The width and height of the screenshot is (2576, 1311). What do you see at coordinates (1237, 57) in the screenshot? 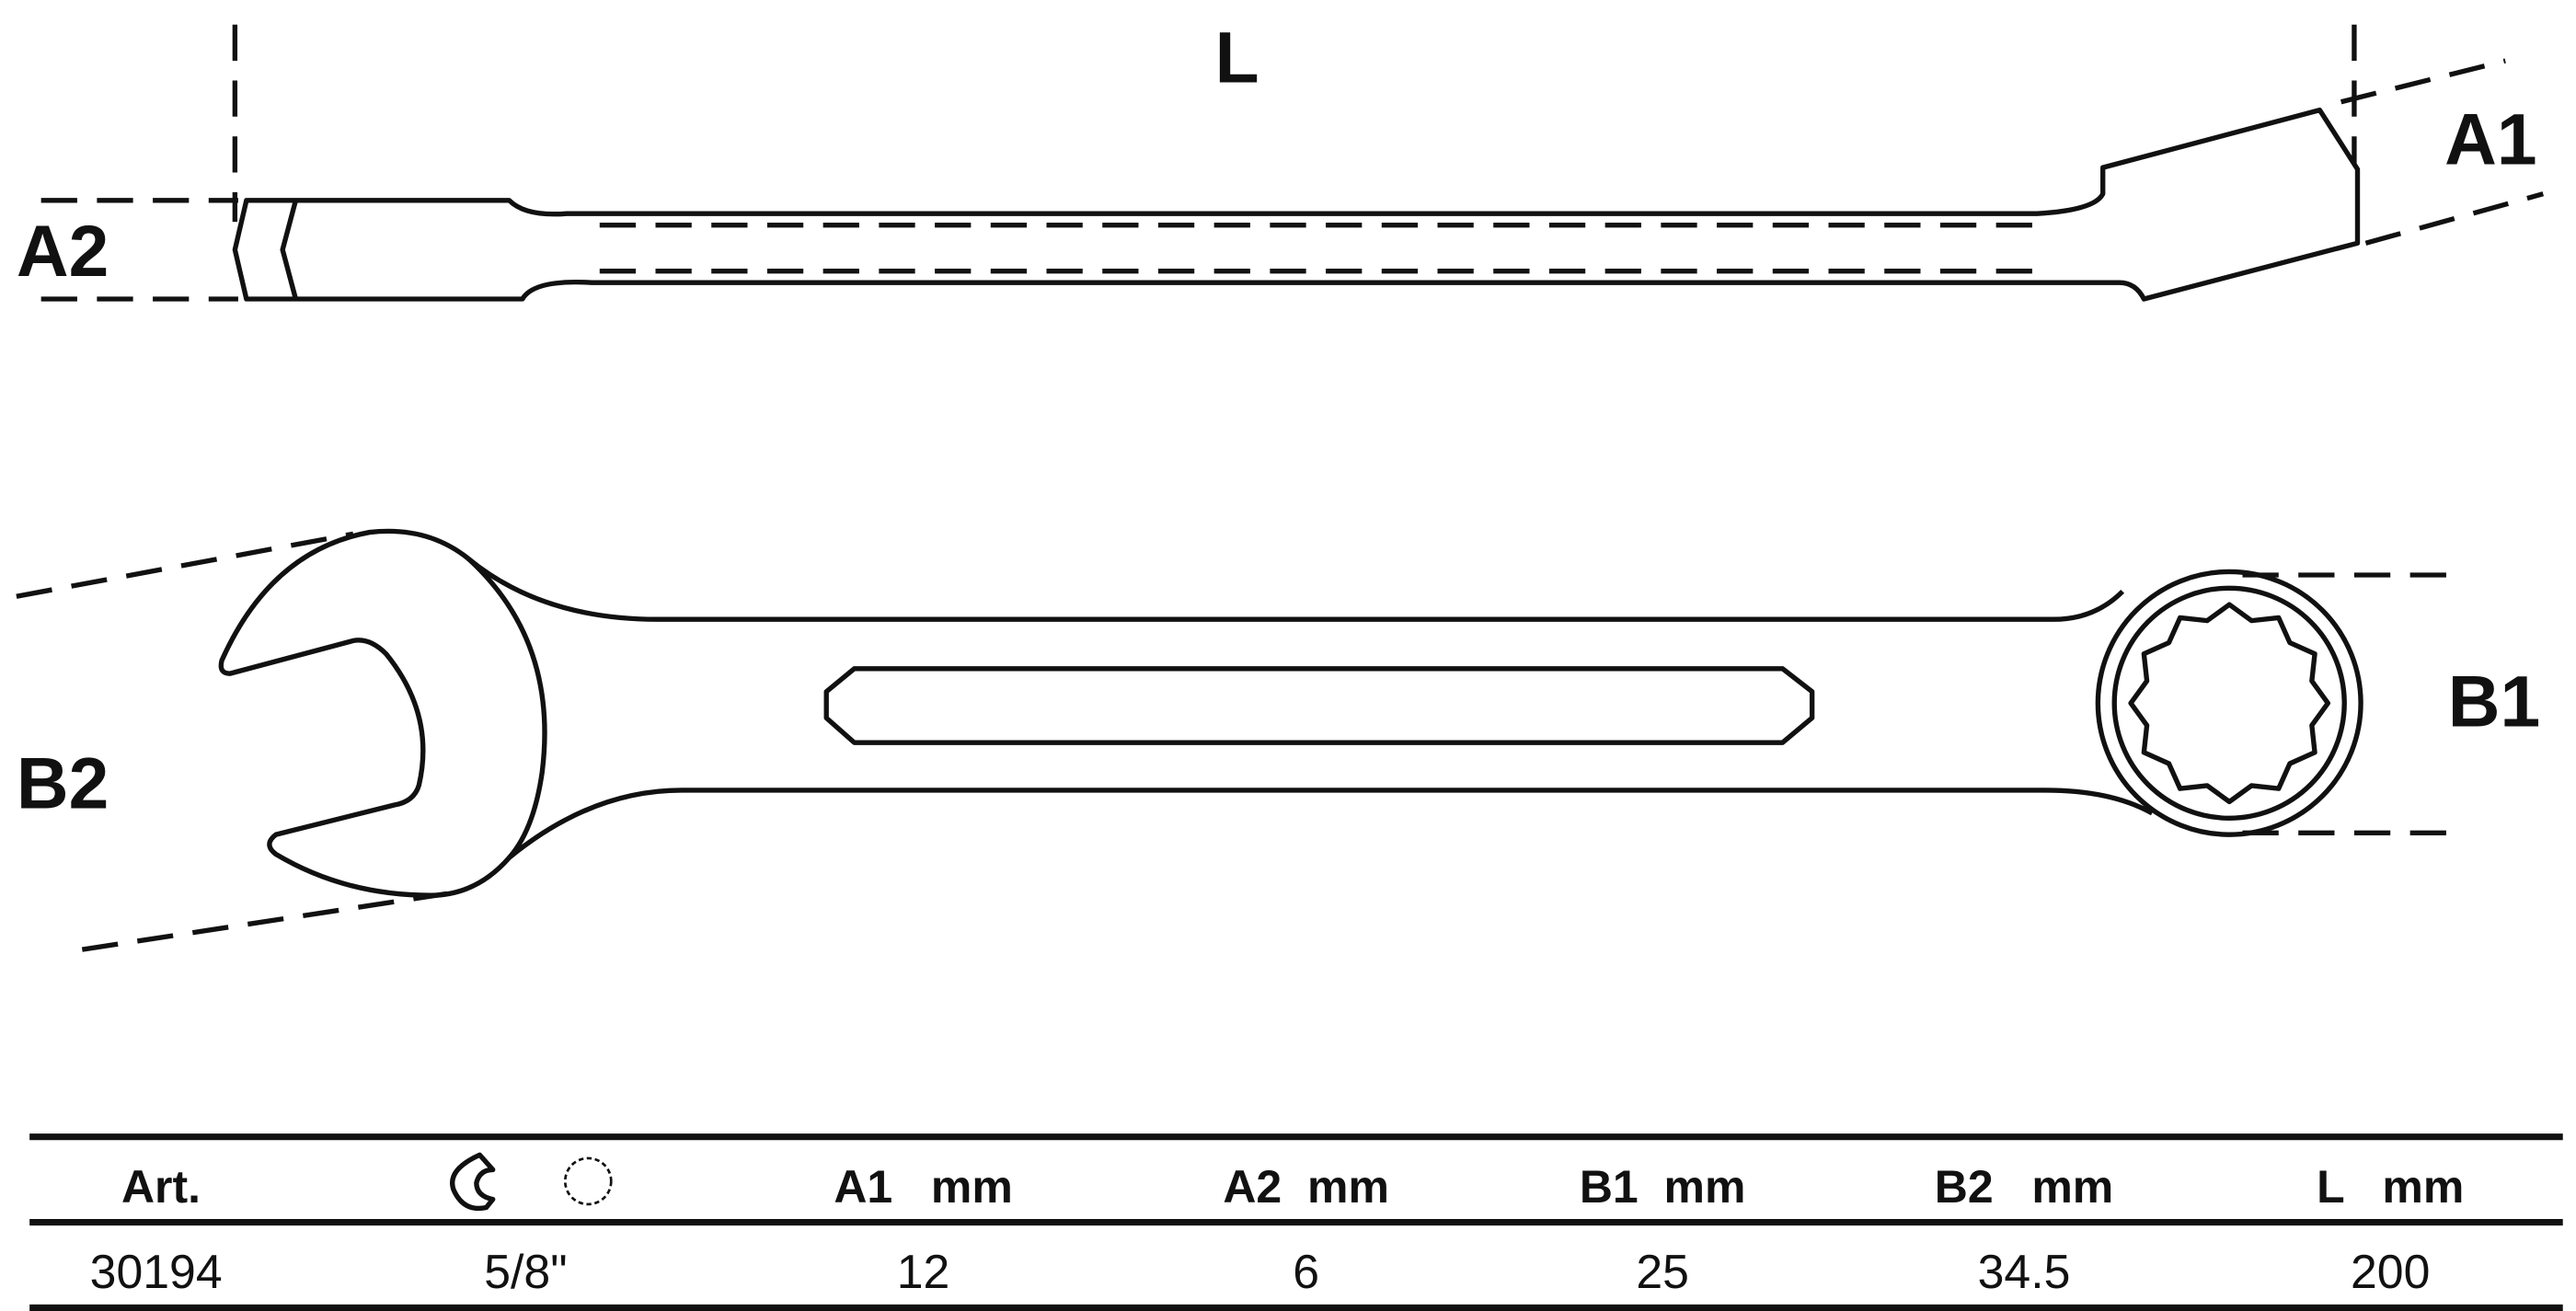
I see `label-L: L` at bounding box center [1237, 57].